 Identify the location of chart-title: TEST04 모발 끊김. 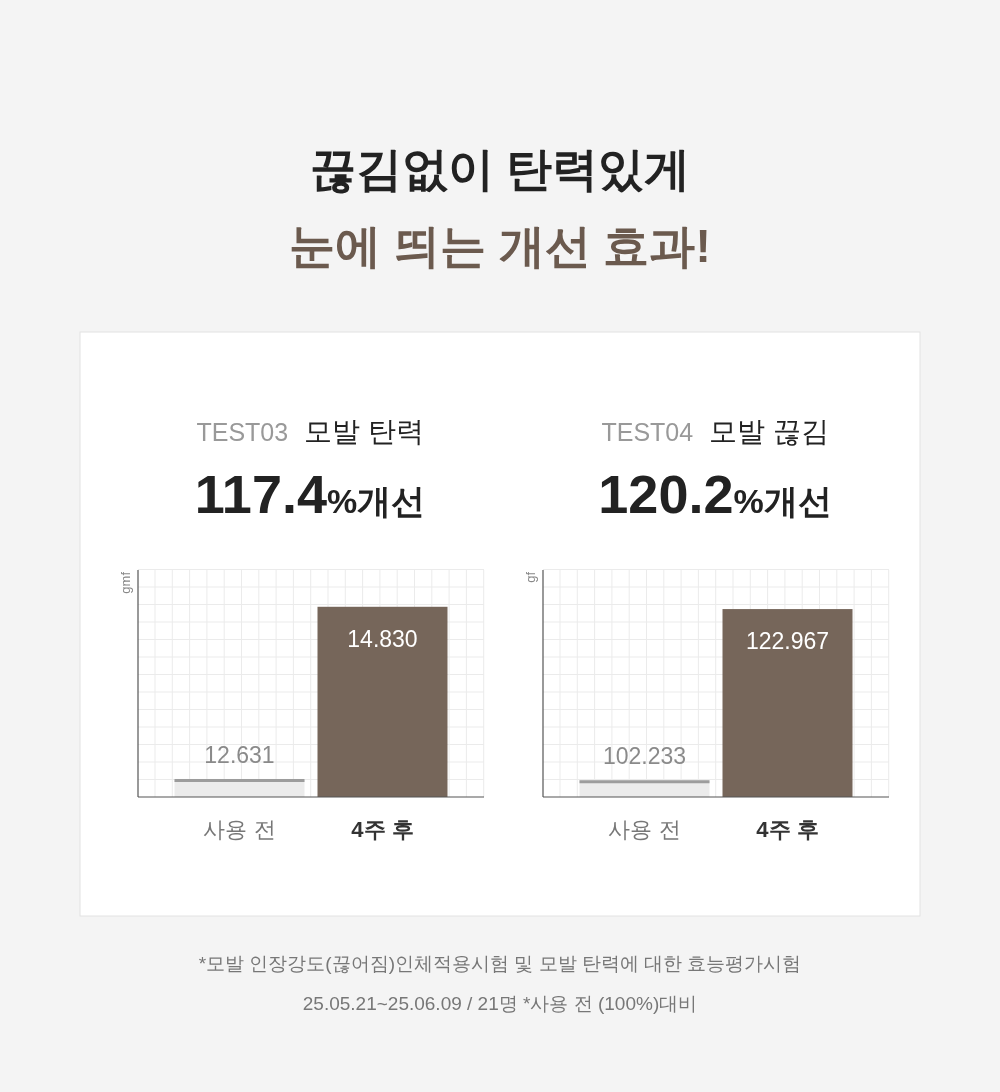
(715, 431).